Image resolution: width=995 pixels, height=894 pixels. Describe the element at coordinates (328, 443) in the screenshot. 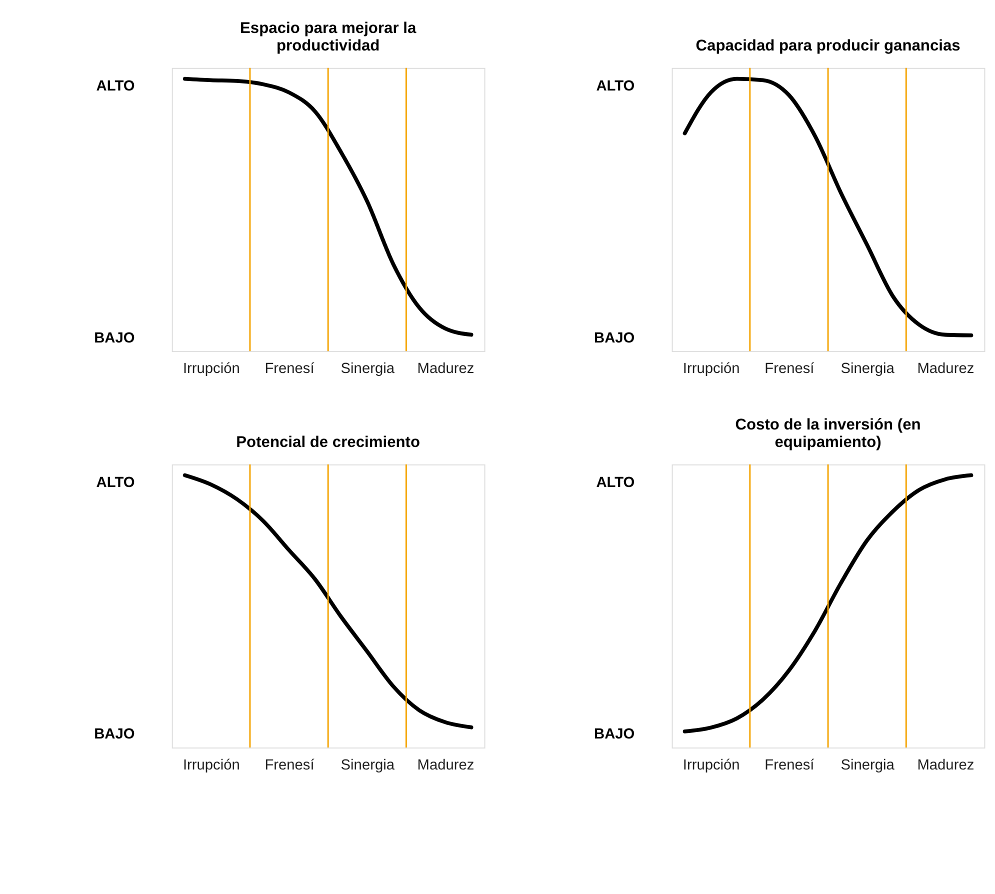

I see `chart-title: Potencial de crecimiento` at that location.